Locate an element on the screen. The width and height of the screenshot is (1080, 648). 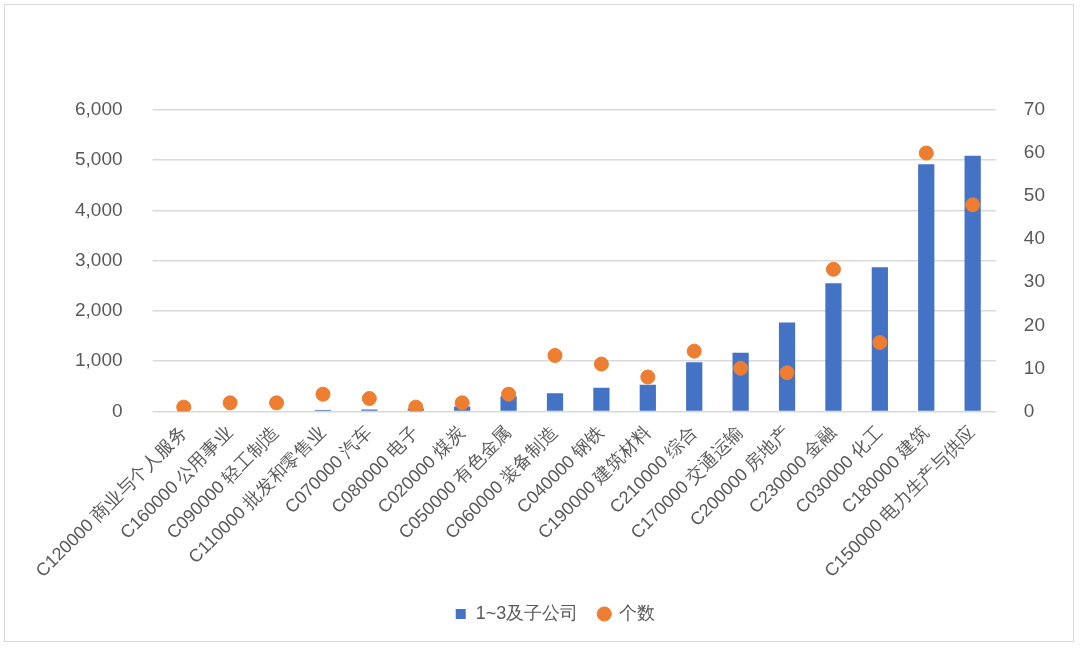
y-tick-label: 2,000 is located at coordinates (99, 310).